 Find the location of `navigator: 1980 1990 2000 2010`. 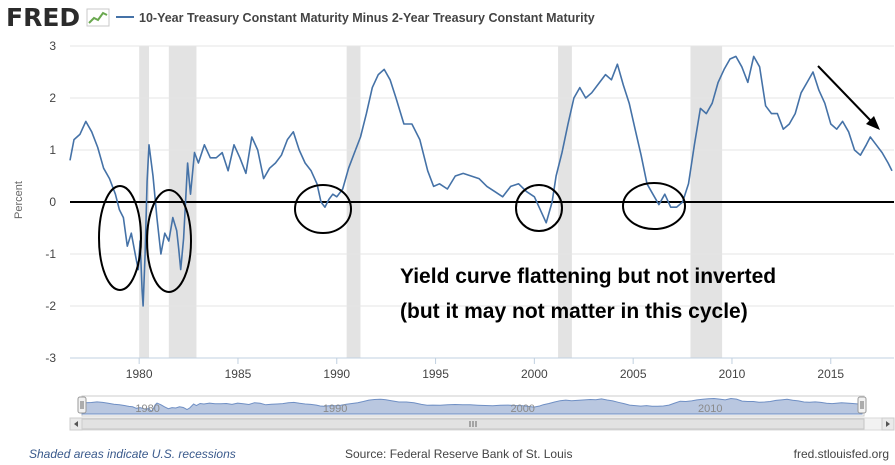

navigator: 1980 1990 2000 2010 is located at coordinates (472, 406).